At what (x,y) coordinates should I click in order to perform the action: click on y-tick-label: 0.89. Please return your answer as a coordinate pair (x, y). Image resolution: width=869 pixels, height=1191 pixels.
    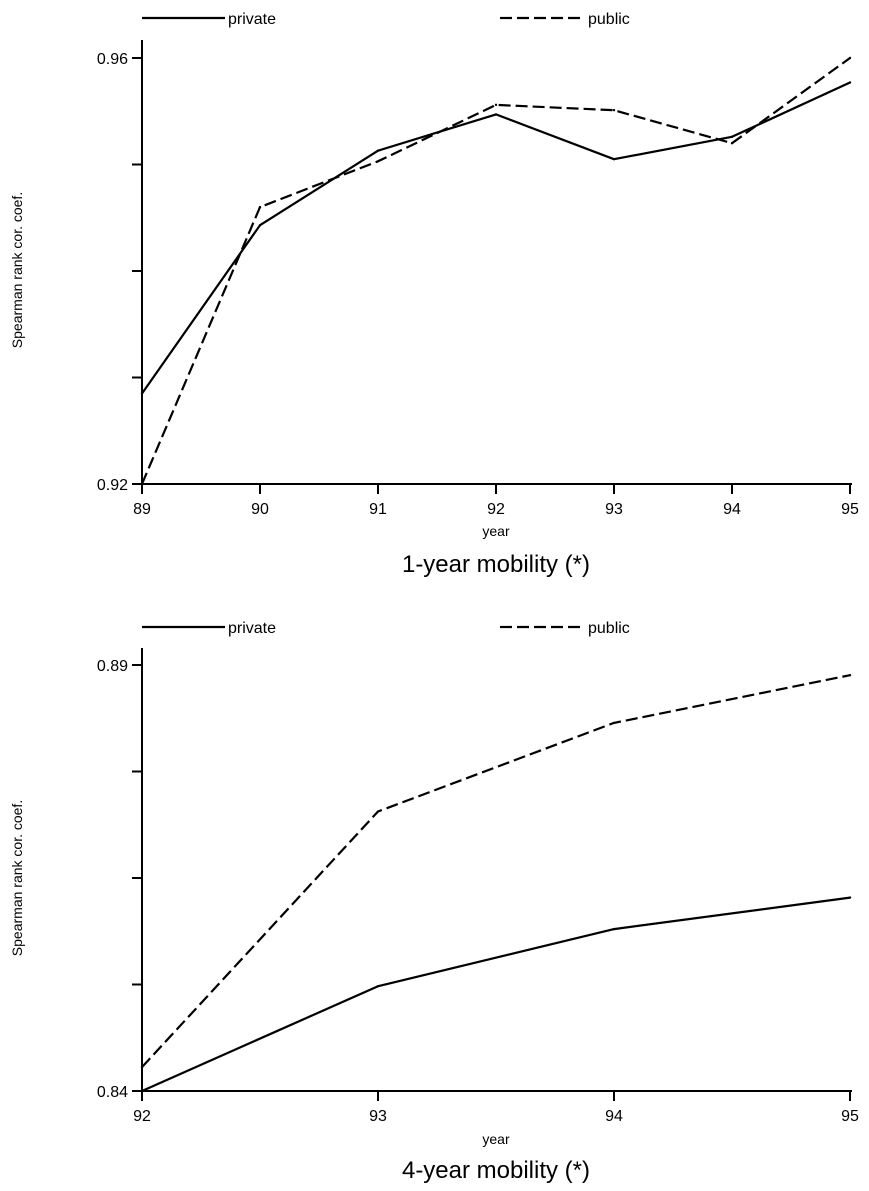
    Looking at the image, I should click on (112, 666).